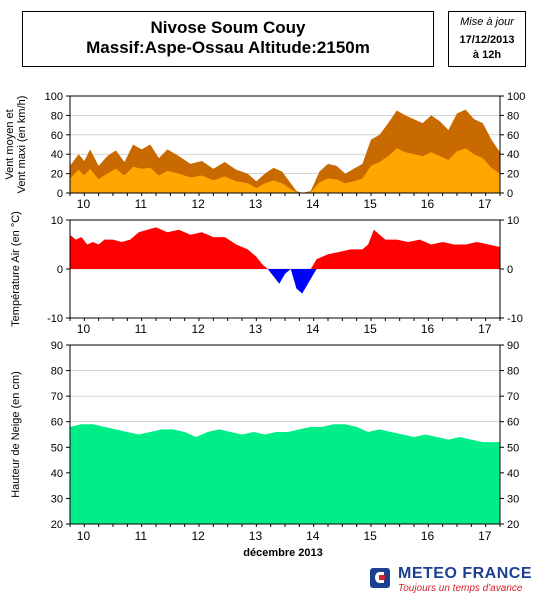  What do you see at coordinates (256, 536) in the screenshot?
I see `x-tick-label-2-13: 13` at bounding box center [256, 536].